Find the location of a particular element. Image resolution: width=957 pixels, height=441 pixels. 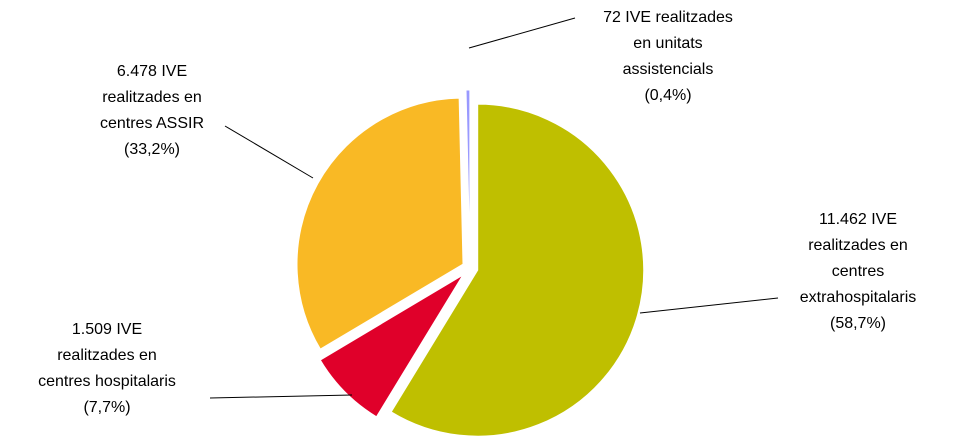

data-label: (33,2%) is located at coordinates (152, 149).